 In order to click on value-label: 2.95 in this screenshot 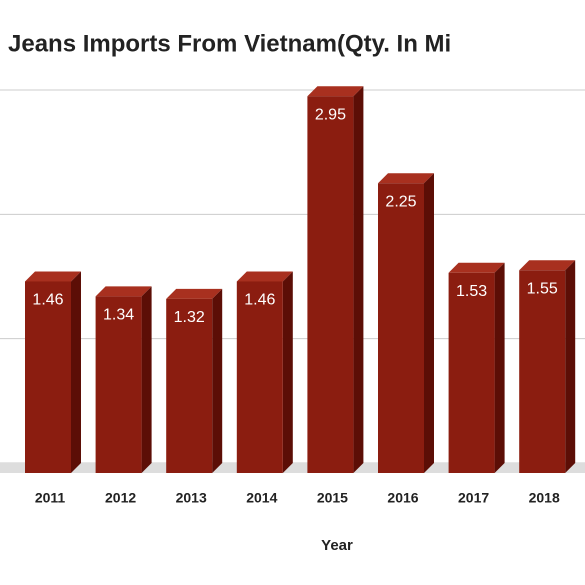, I will do `click(330, 114)`.